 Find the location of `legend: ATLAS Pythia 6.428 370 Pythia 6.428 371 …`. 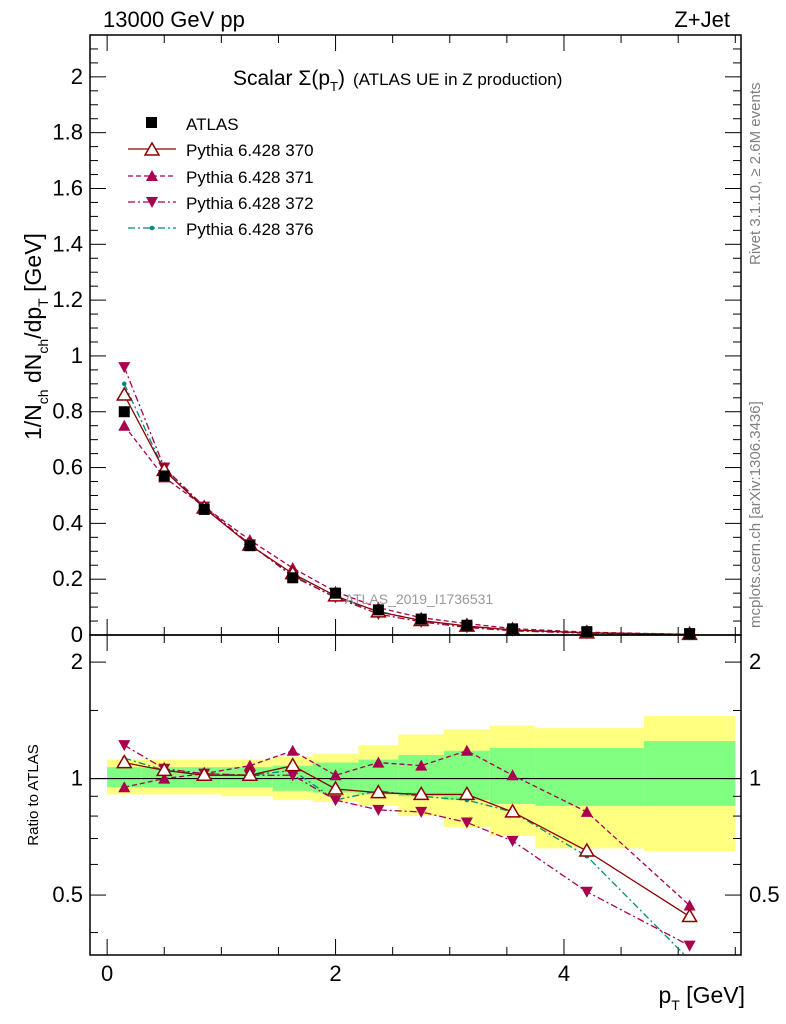

legend: ATLAS Pythia 6.428 370 Pythia 6.428 371 … is located at coordinates (221, 177).